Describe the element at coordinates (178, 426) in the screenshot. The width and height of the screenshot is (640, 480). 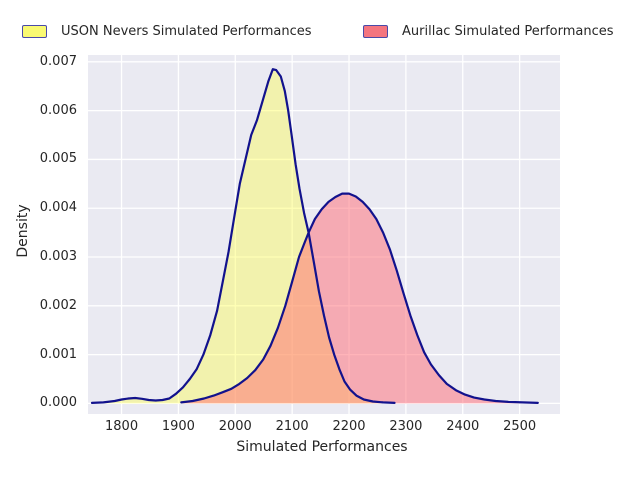
I see `x-tick-label: 1900` at that location.